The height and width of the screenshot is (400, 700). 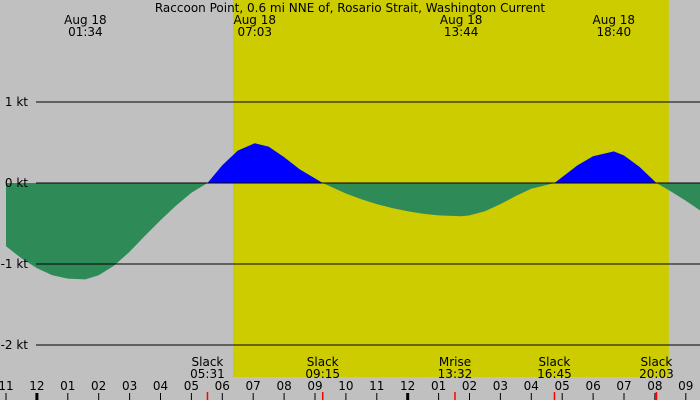 I want to click on bottom-event-time: 13:32, so click(x=455, y=374).